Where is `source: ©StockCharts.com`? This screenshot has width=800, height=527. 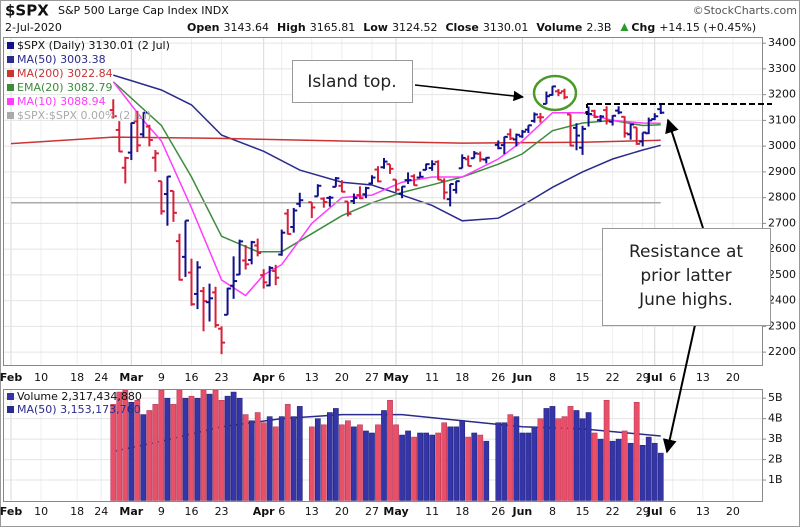 source: ©StockCharts.com is located at coordinates (745, 10).